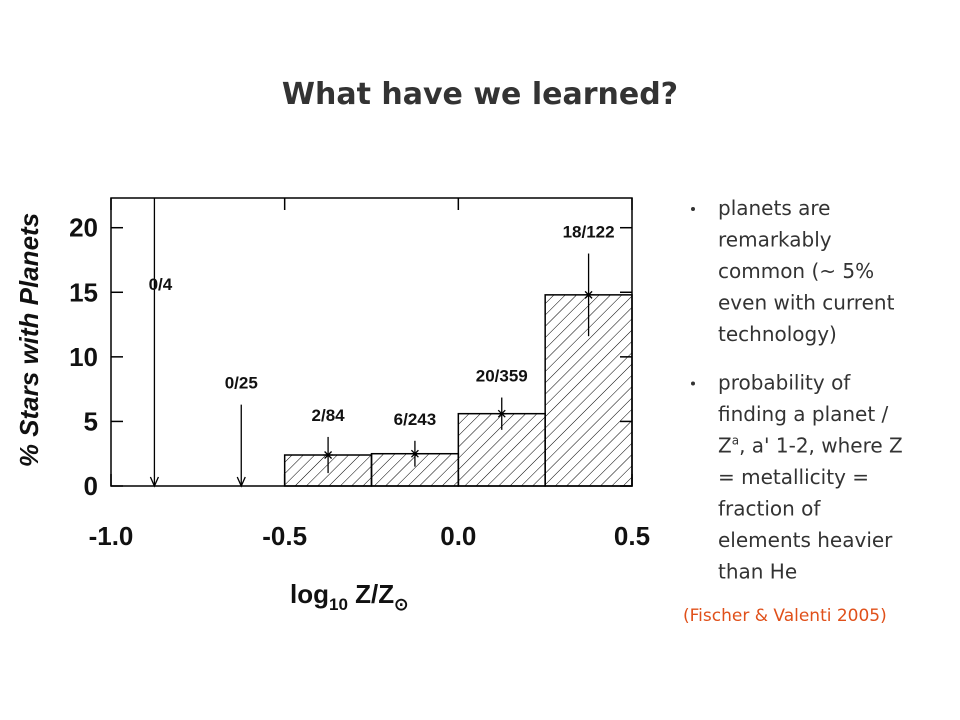  What do you see at coordinates (111, 536) in the screenshot?
I see `x-tick-label: -1.0` at bounding box center [111, 536].